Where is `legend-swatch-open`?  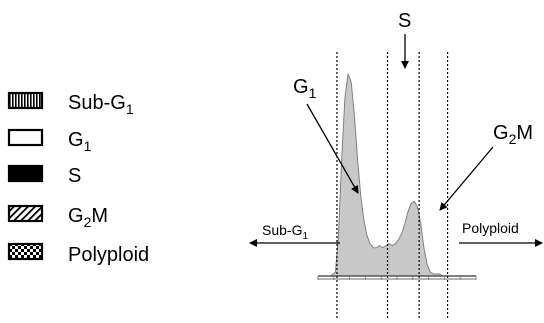
legend-swatch-open is located at coordinates (25, 137).